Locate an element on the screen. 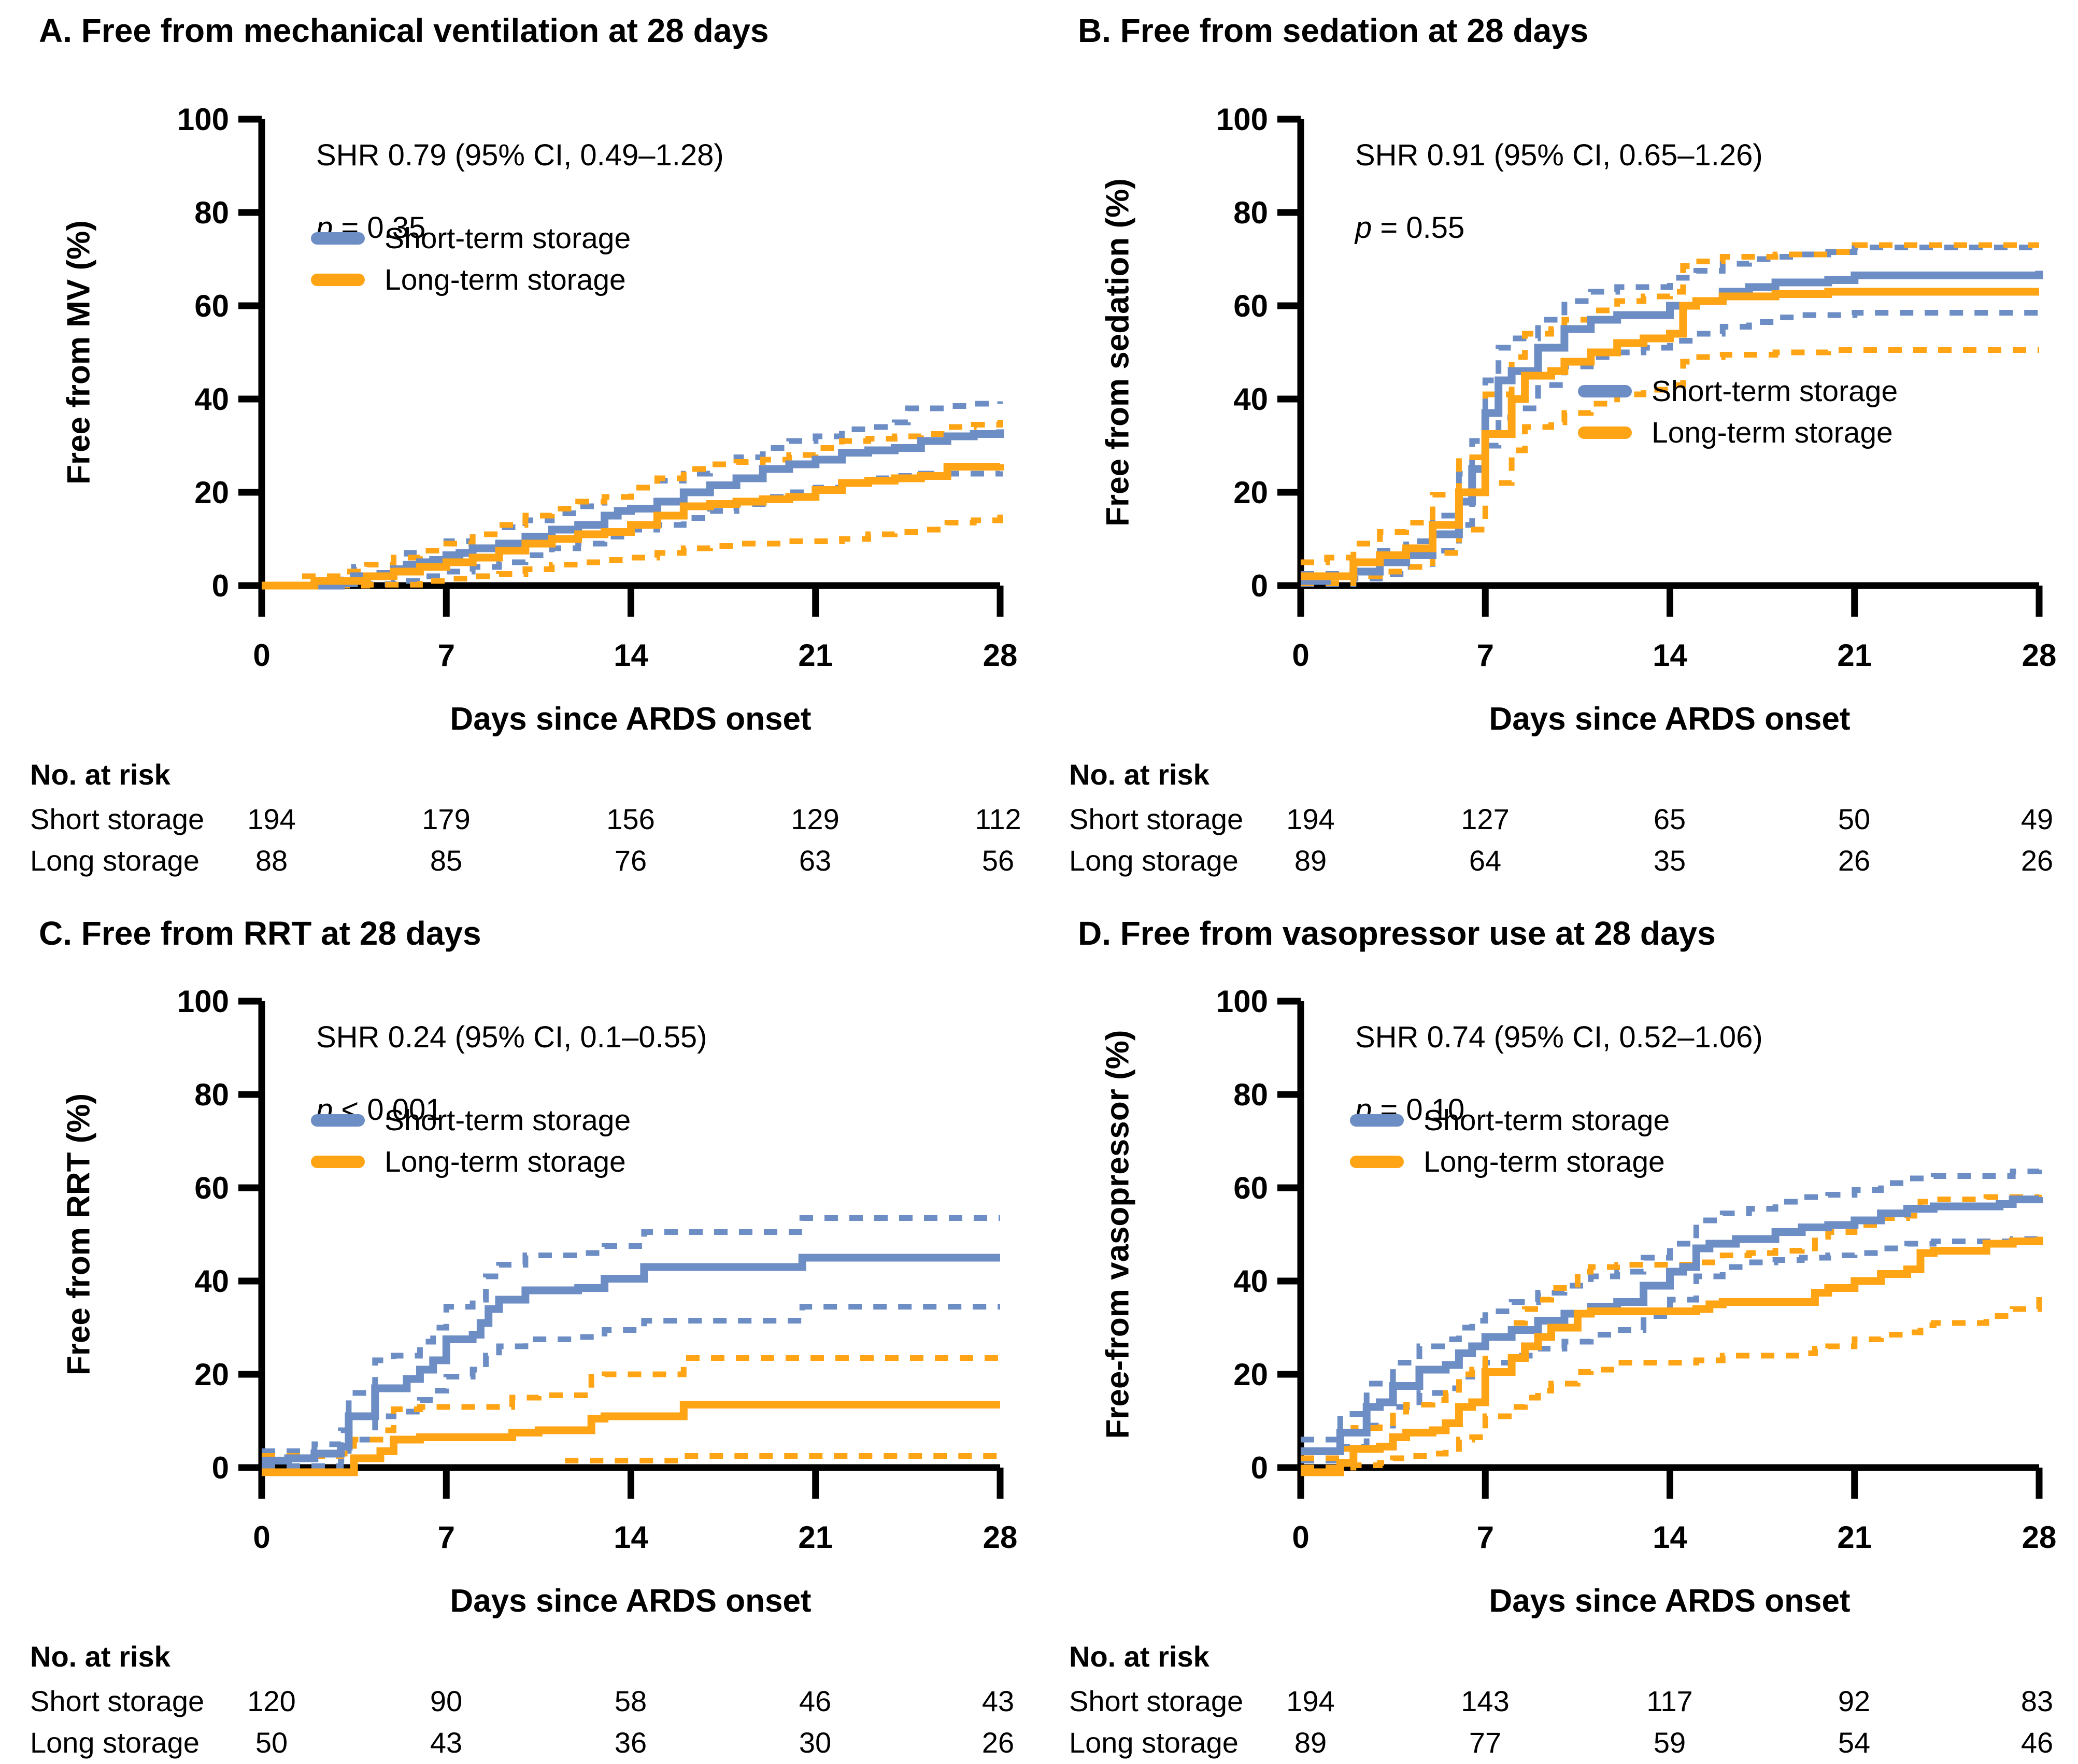  stats-block: SHR 0.79 (95% CI, 0.49–1.28) p = 0.35 is located at coordinates (520, 191).